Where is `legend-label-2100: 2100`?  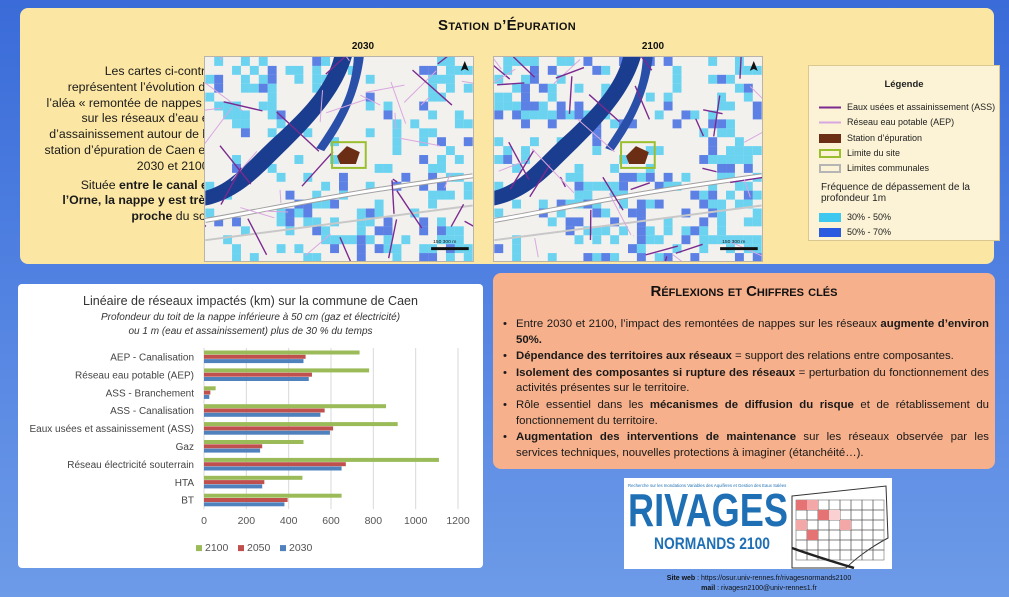
legend-label-2100: 2100 is located at coordinates (217, 548).